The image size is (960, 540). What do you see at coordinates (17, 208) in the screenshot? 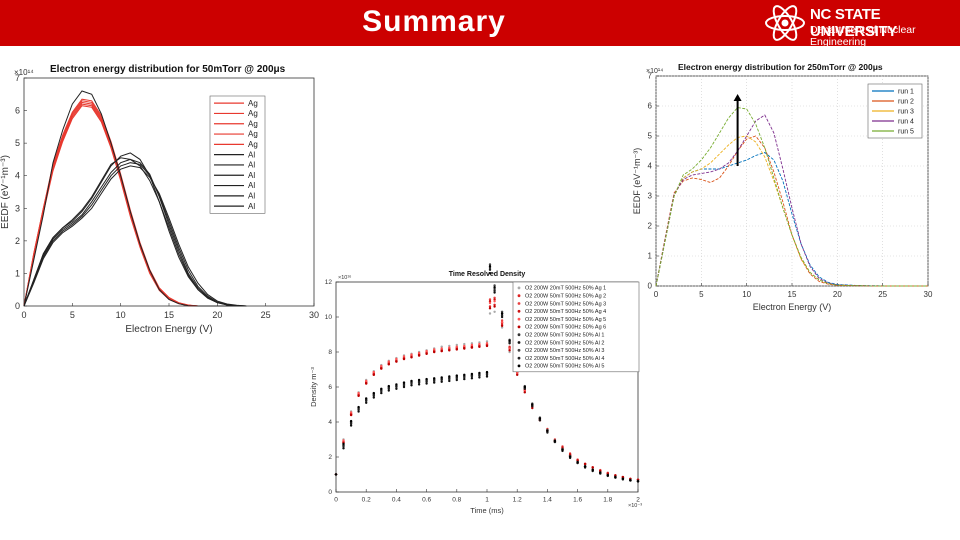
I see `y-tick-label: 3` at bounding box center [17, 208].